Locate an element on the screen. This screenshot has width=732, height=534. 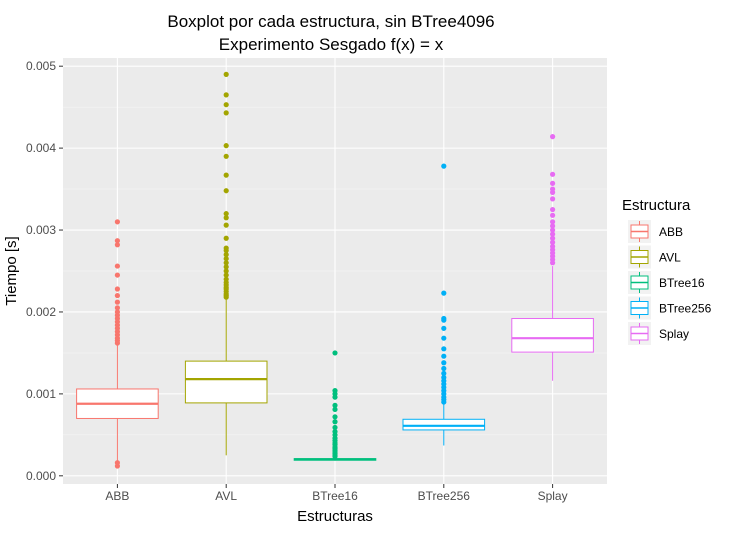
x-axis-ticks: ABB AVL BTree16 BTree256 Splay is located at coordinates (336, 493).